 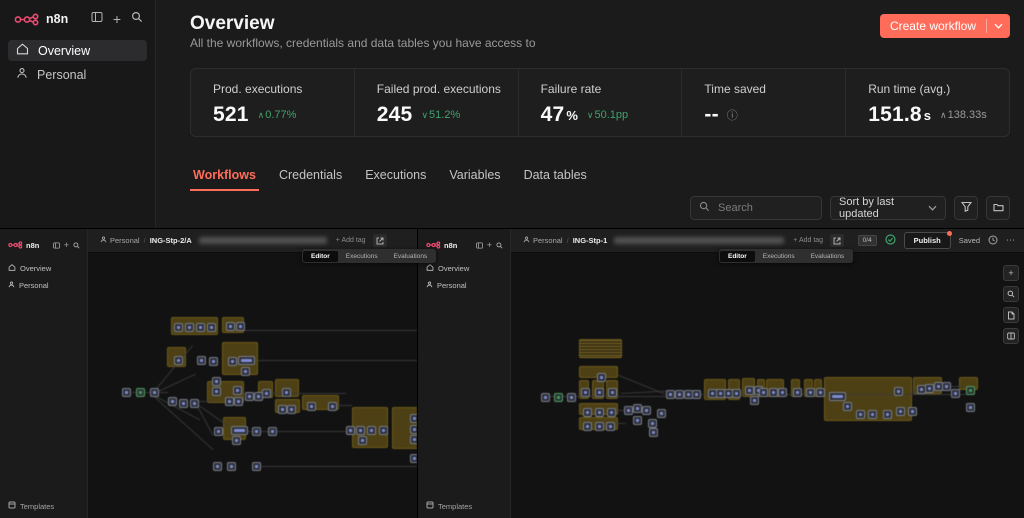 What do you see at coordinates (1011, 294) in the screenshot?
I see `zoom-button` at bounding box center [1011, 294].